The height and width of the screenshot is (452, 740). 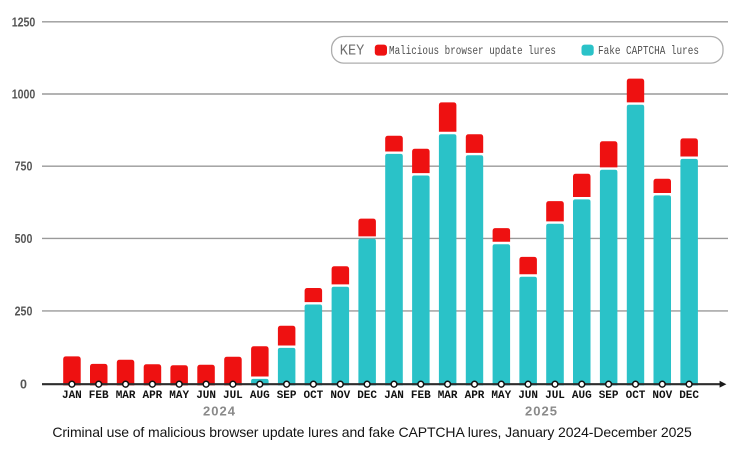 I want to click on svg-text: 2024, so click(x=219, y=411).